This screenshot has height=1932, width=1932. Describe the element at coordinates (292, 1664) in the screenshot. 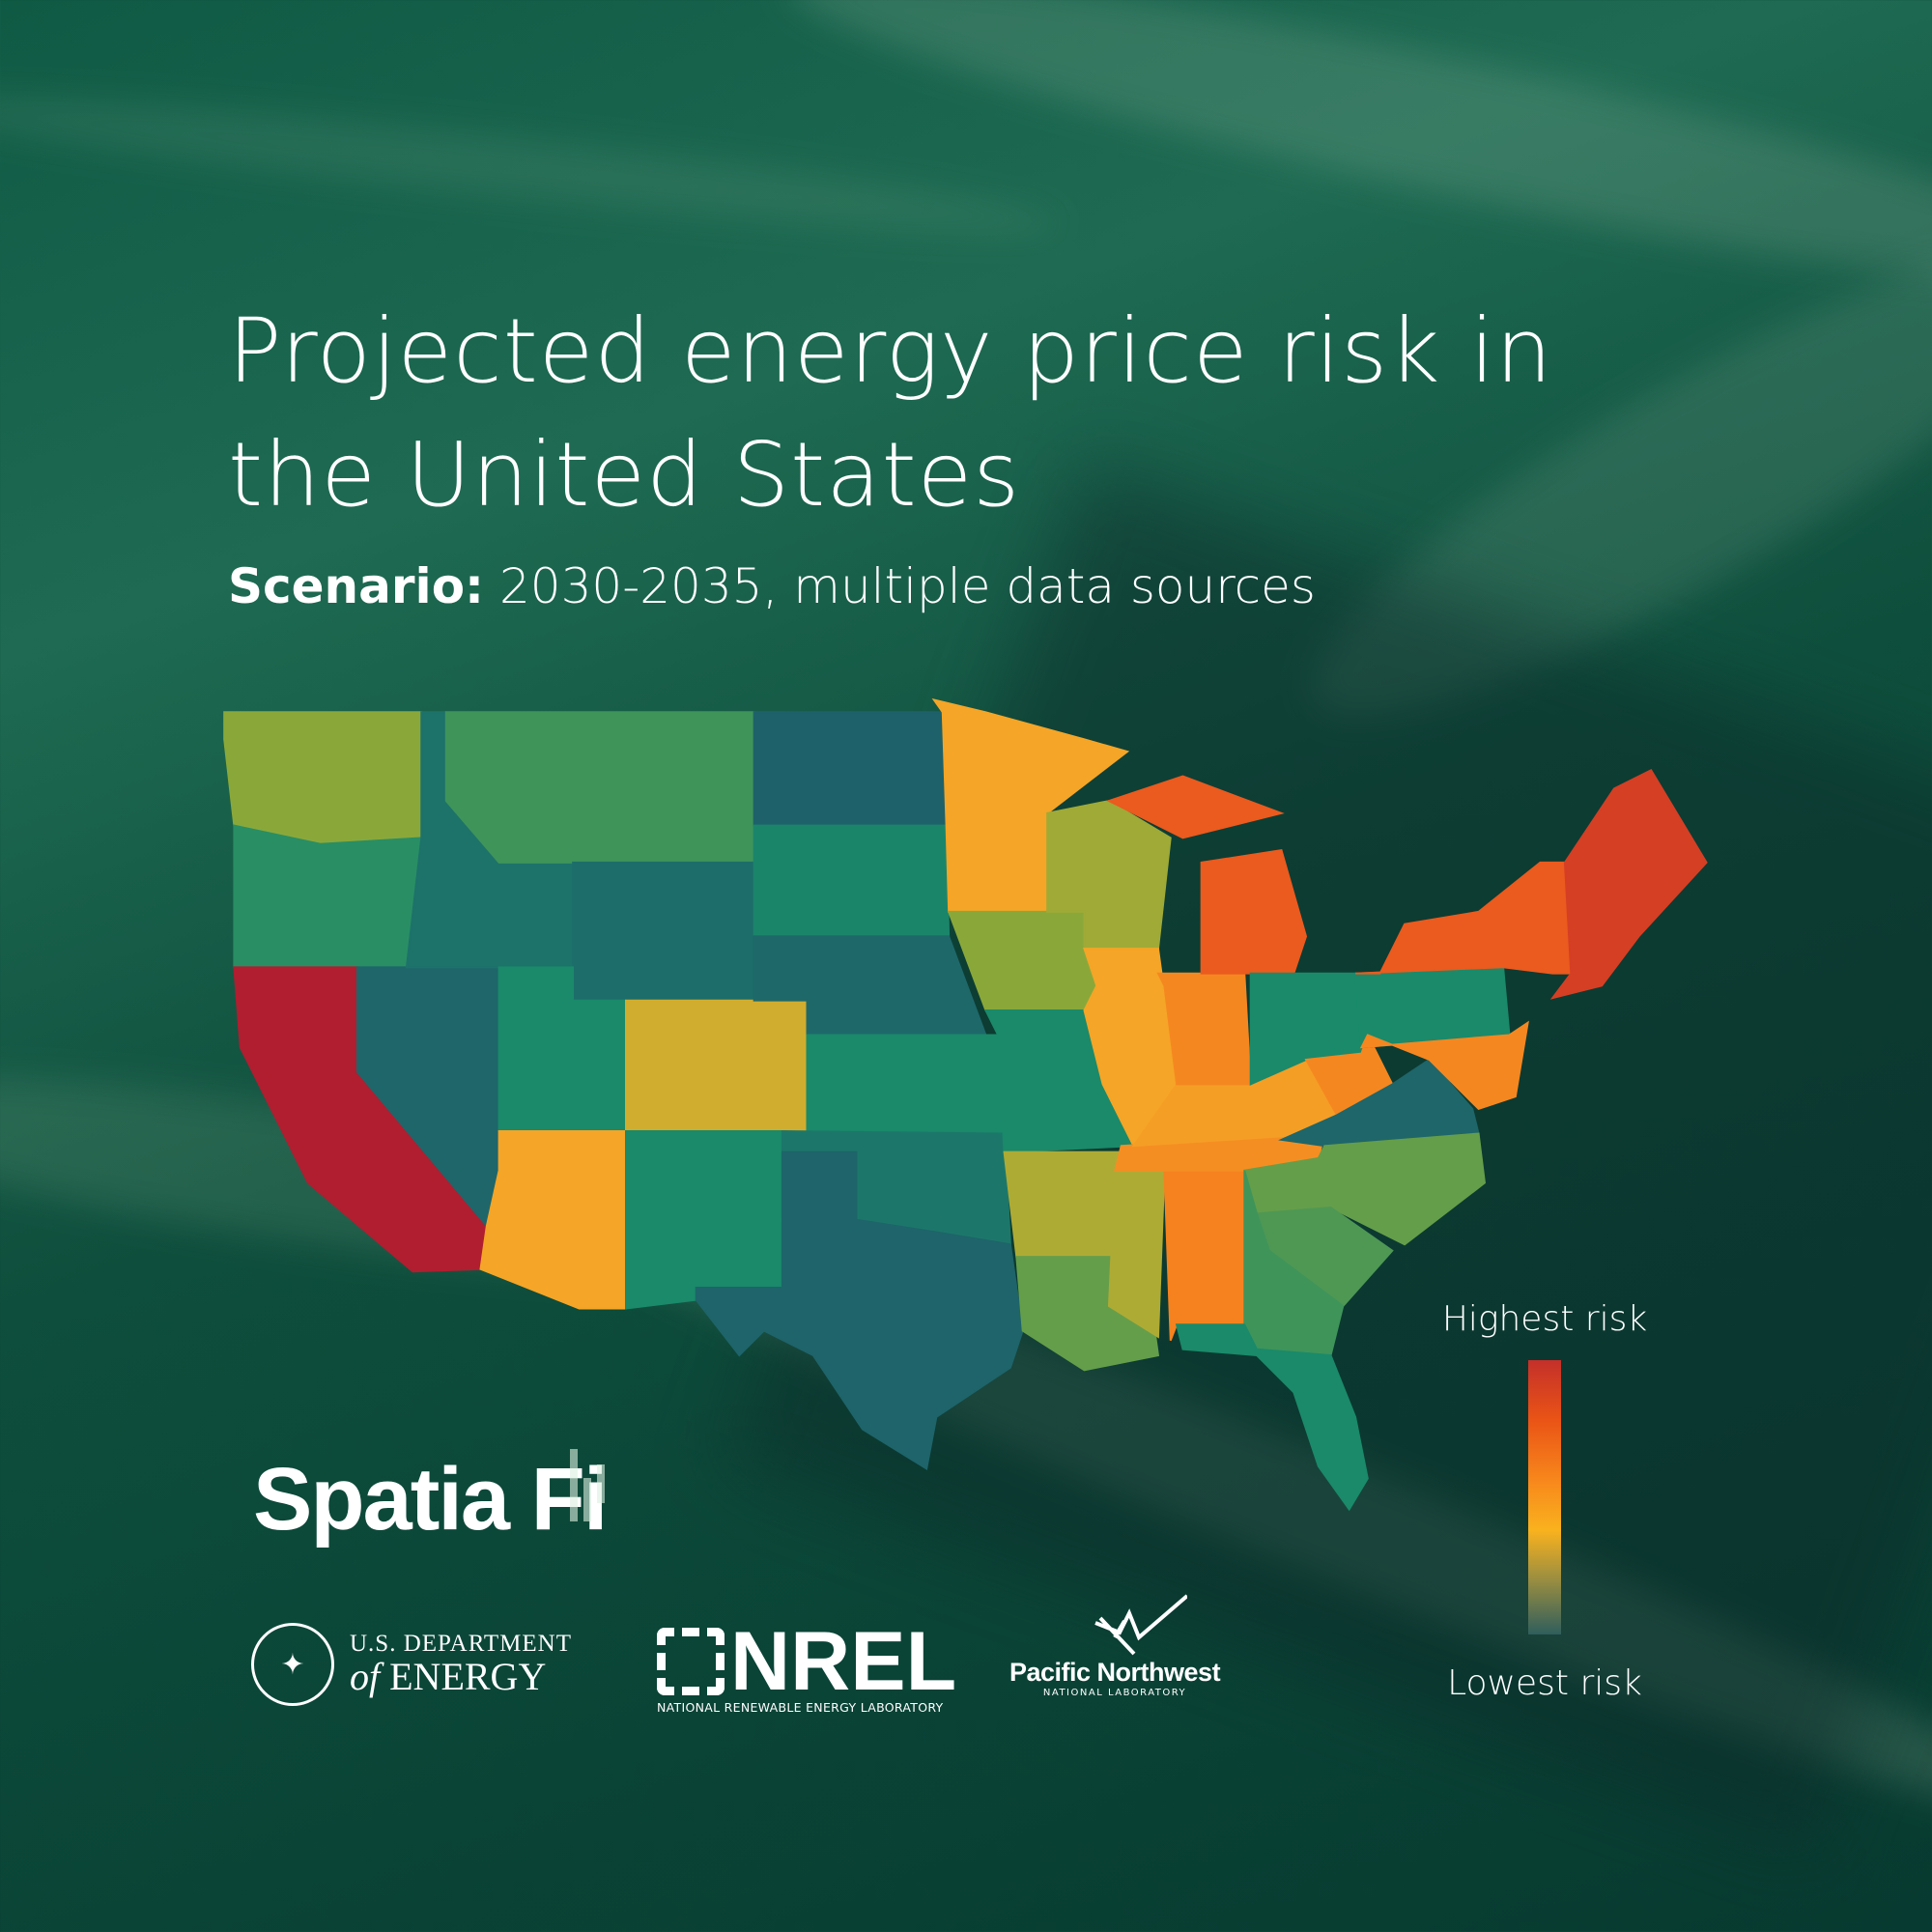

I see `doe-seal-icon: ✦` at that location.